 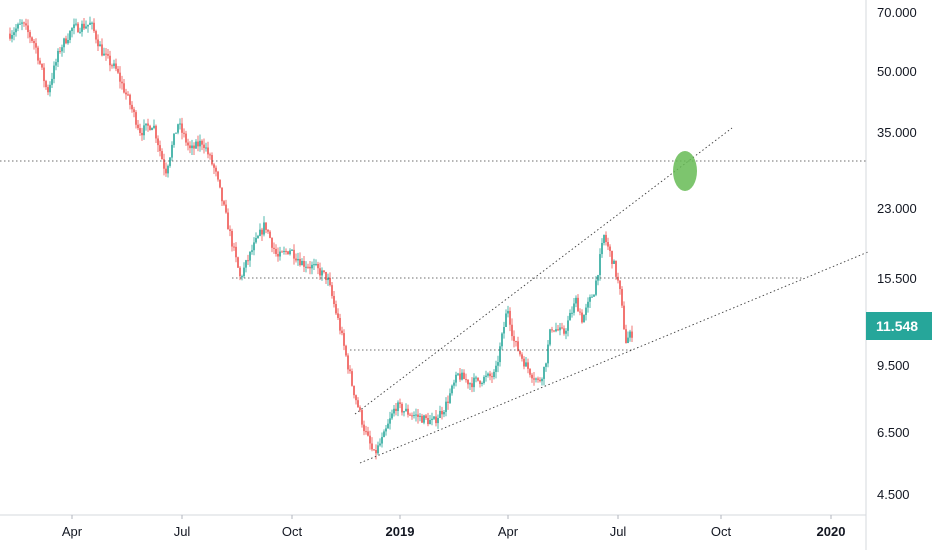 I want to click on y-tick-label: 15.500, so click(x=897, y=278).